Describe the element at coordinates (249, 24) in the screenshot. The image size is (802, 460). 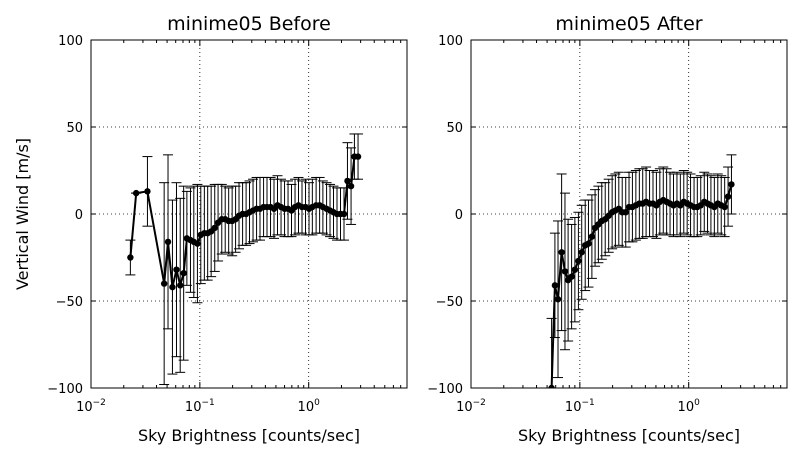
I see `chart-title: minime05 Before` at that location.